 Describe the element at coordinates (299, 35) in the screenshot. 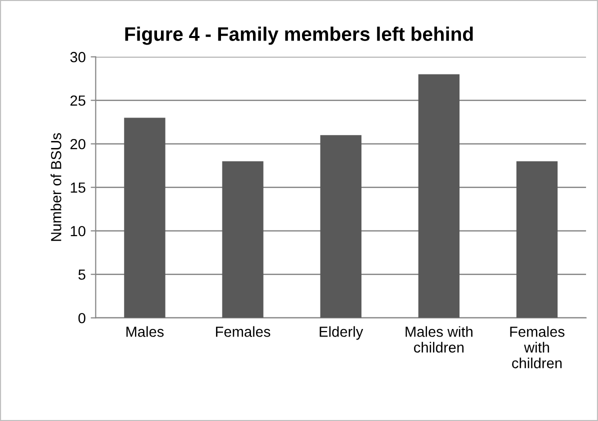

I see `chart-title: Figure 4 - Family members left behind` at that location.